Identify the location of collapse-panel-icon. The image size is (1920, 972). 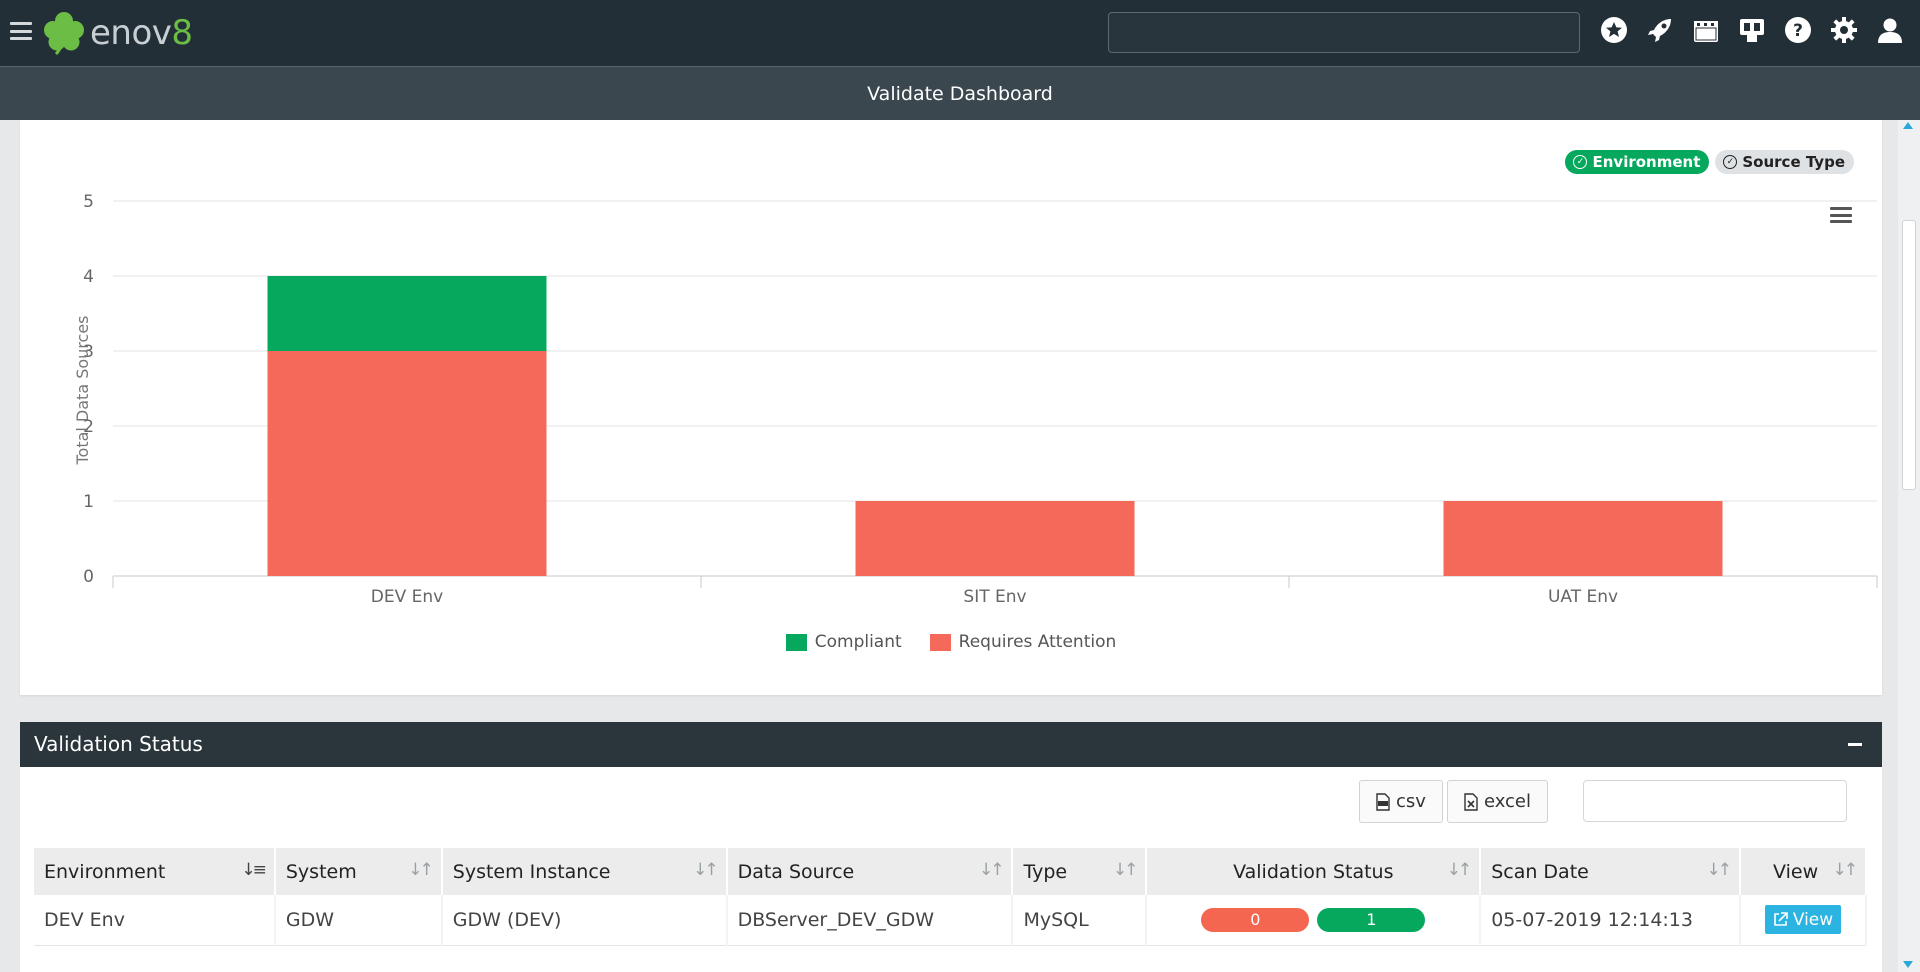
(1855, 744).